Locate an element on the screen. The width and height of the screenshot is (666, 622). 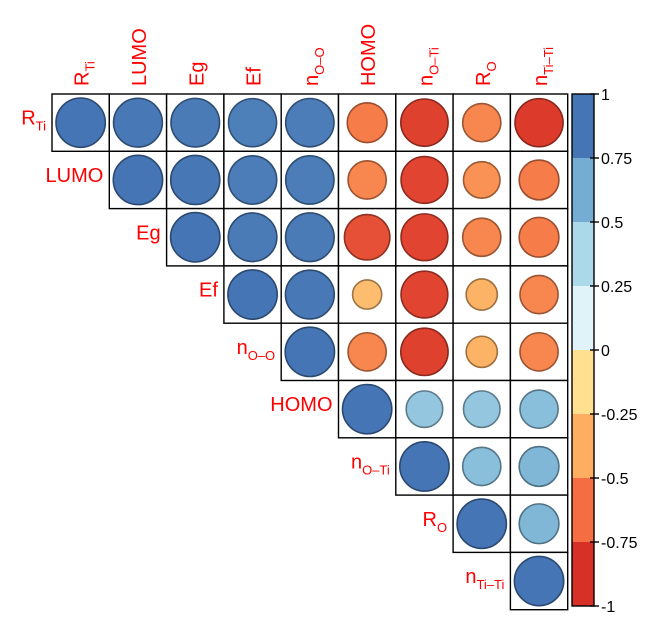
row-label-4: nO–O is located at coordinates (256, 350).